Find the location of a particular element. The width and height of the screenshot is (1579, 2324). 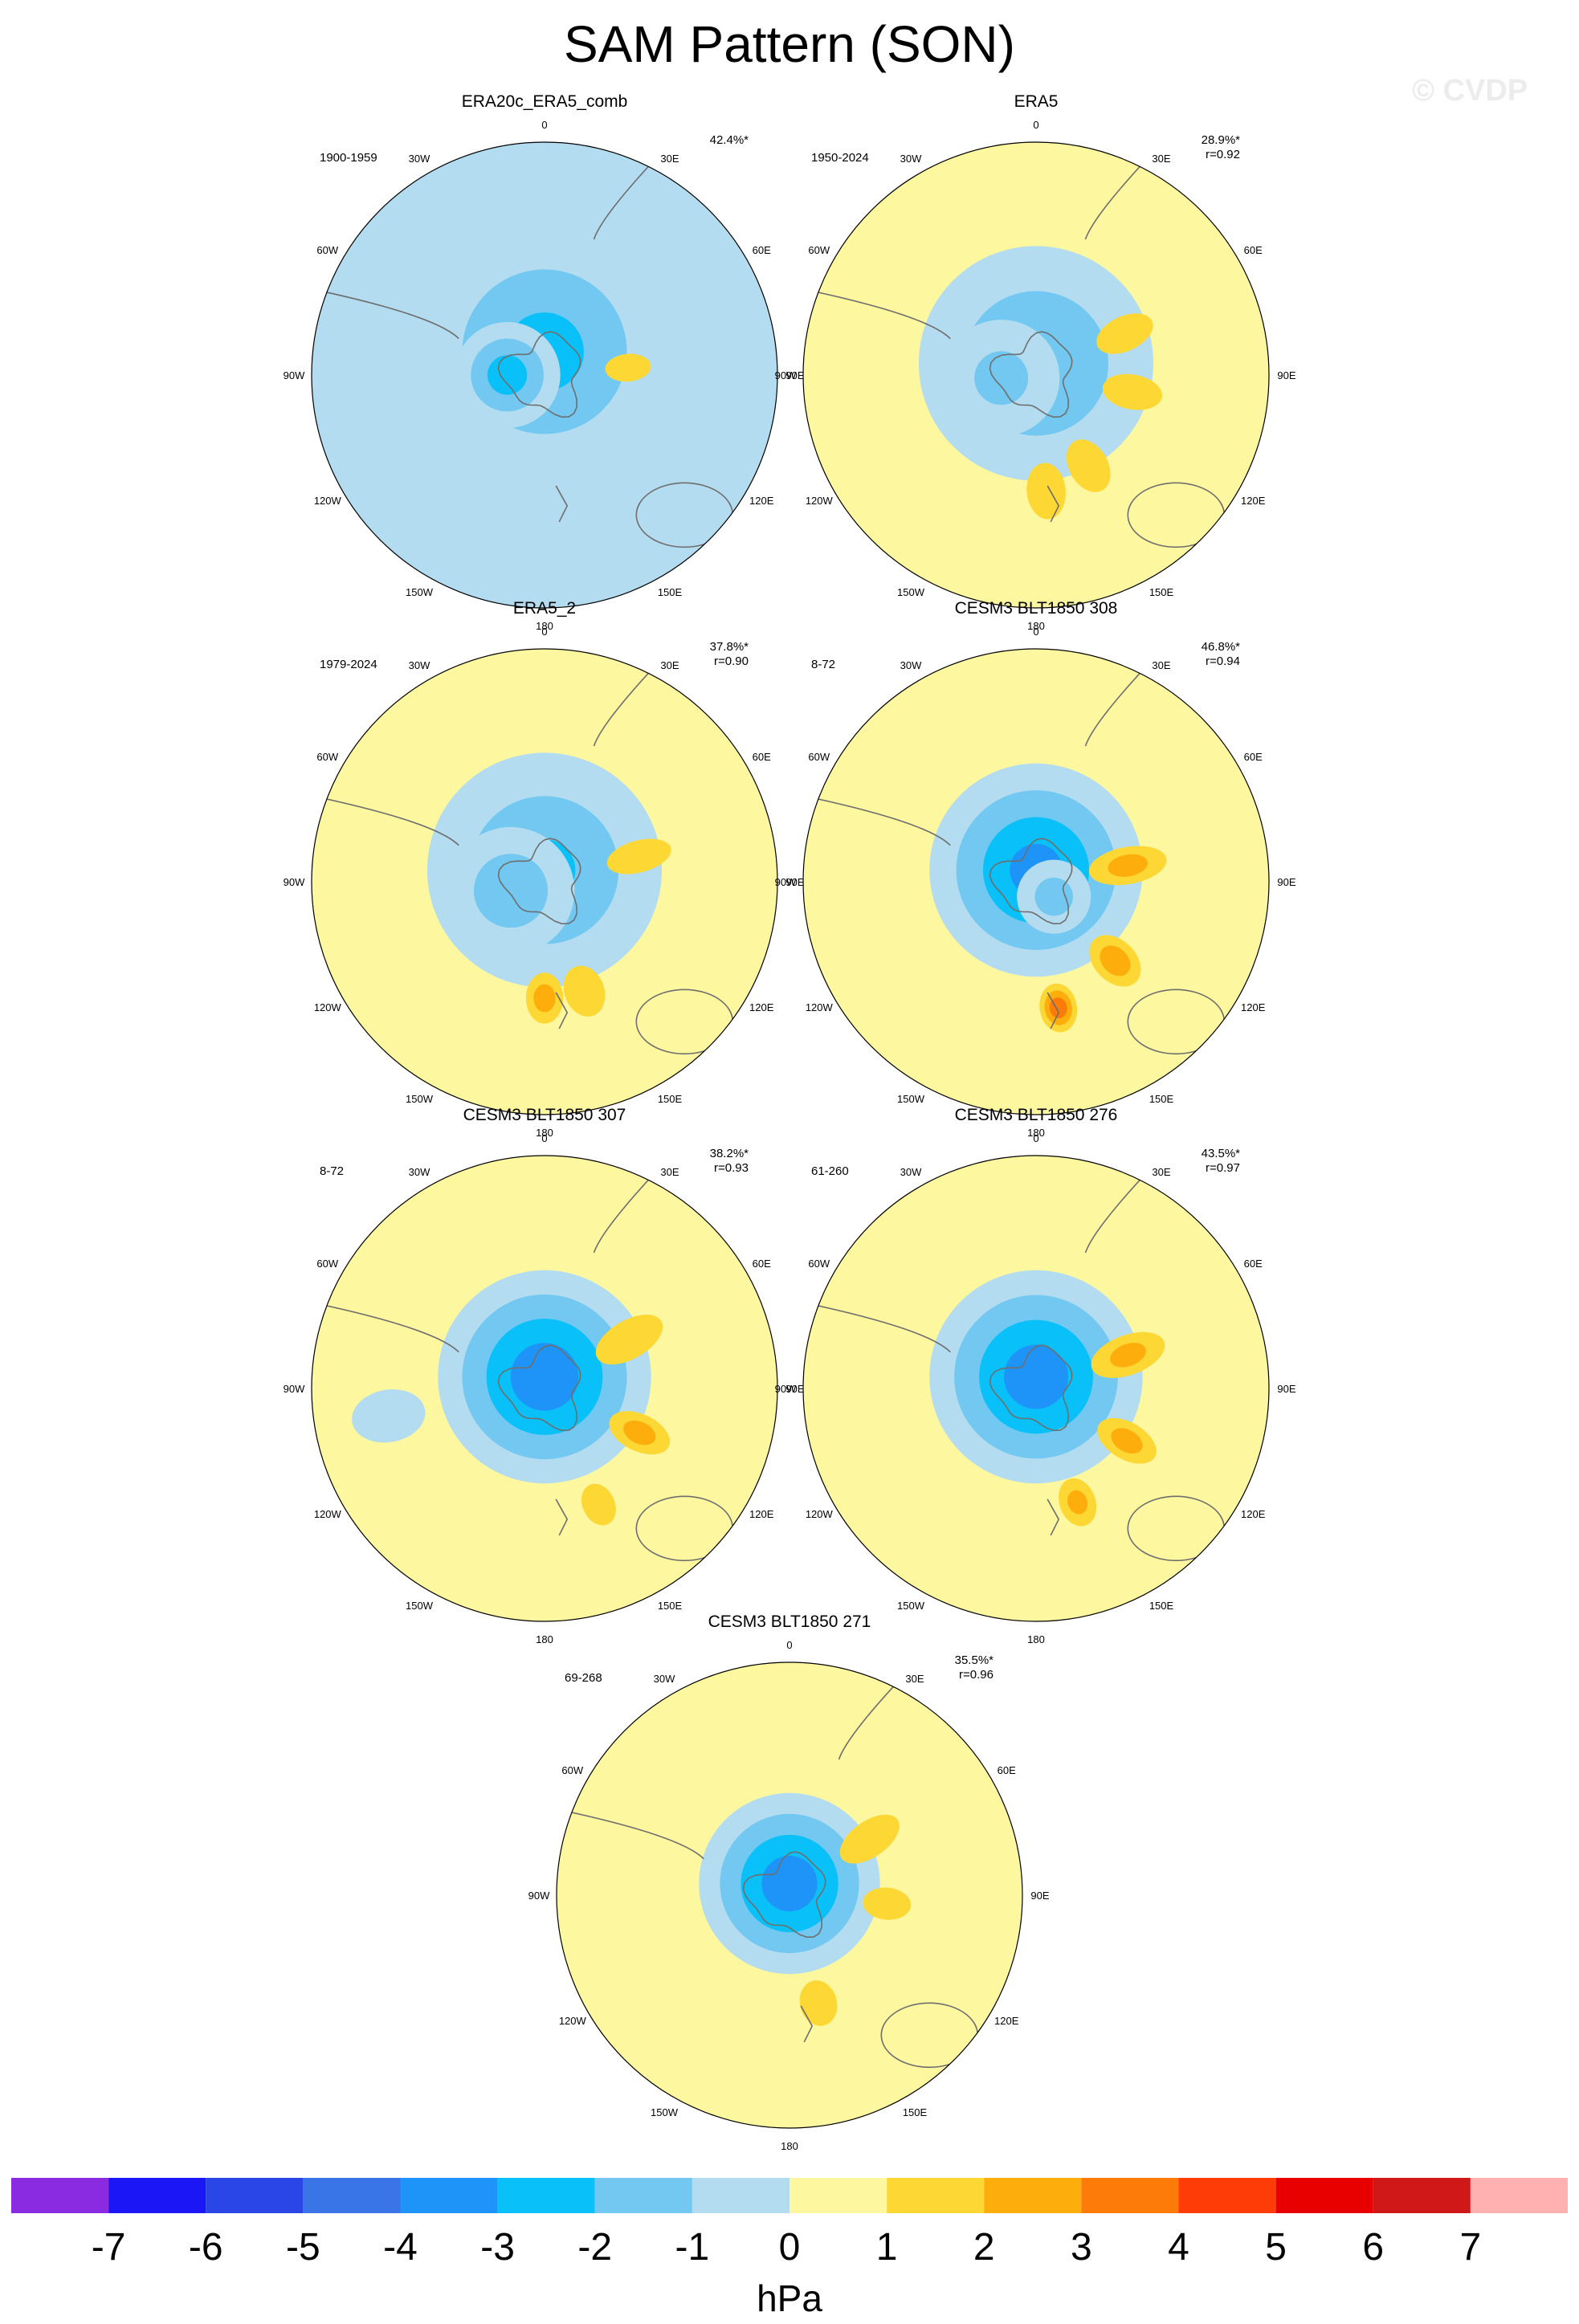

colorbar-tick-label: -3 is located at coordinates (497, 2248).